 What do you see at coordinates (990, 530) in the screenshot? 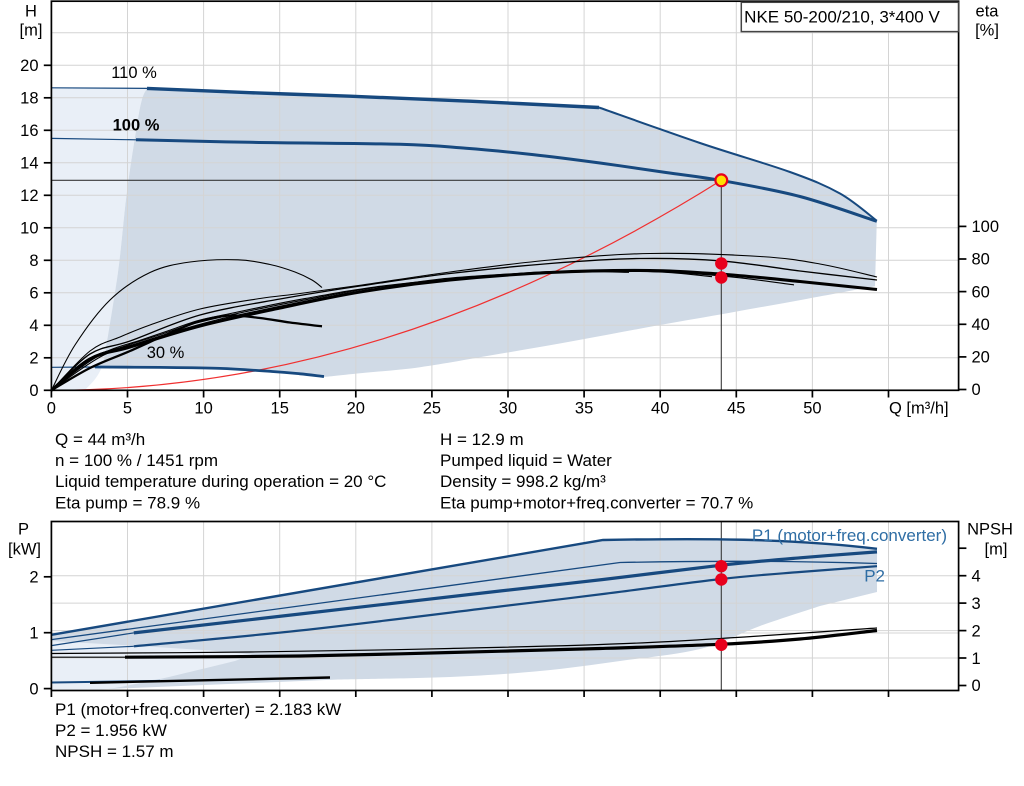
I see `svg-text: NPSH` at bounding box center [990, 530].